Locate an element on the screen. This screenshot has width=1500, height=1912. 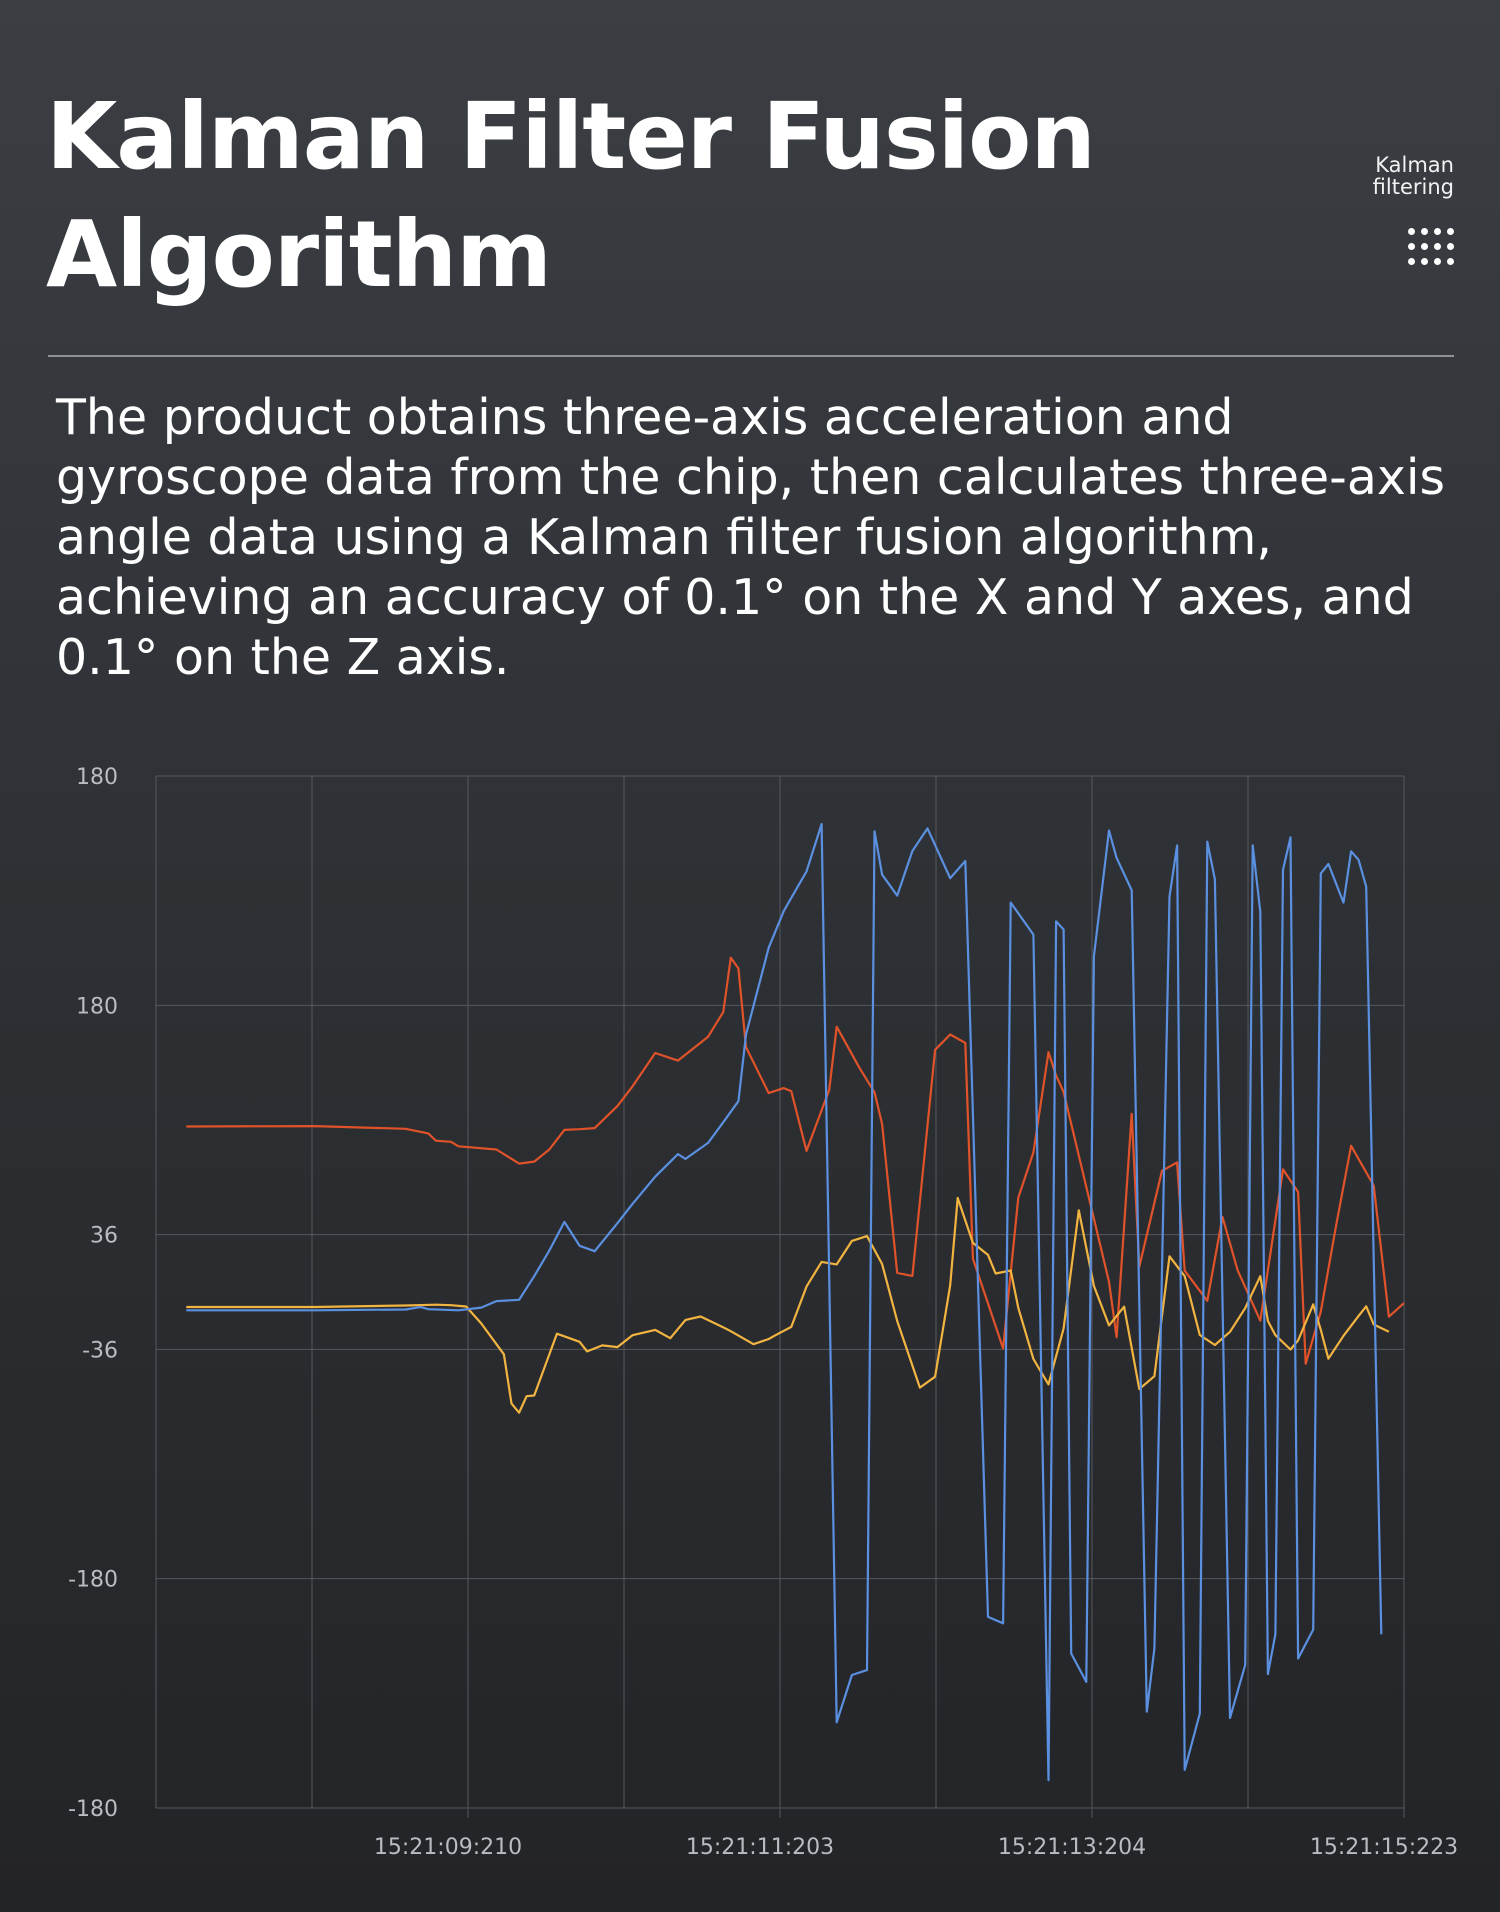
kalman-filtering-label: Kalman filtering is located at coordinates (1413, 176).